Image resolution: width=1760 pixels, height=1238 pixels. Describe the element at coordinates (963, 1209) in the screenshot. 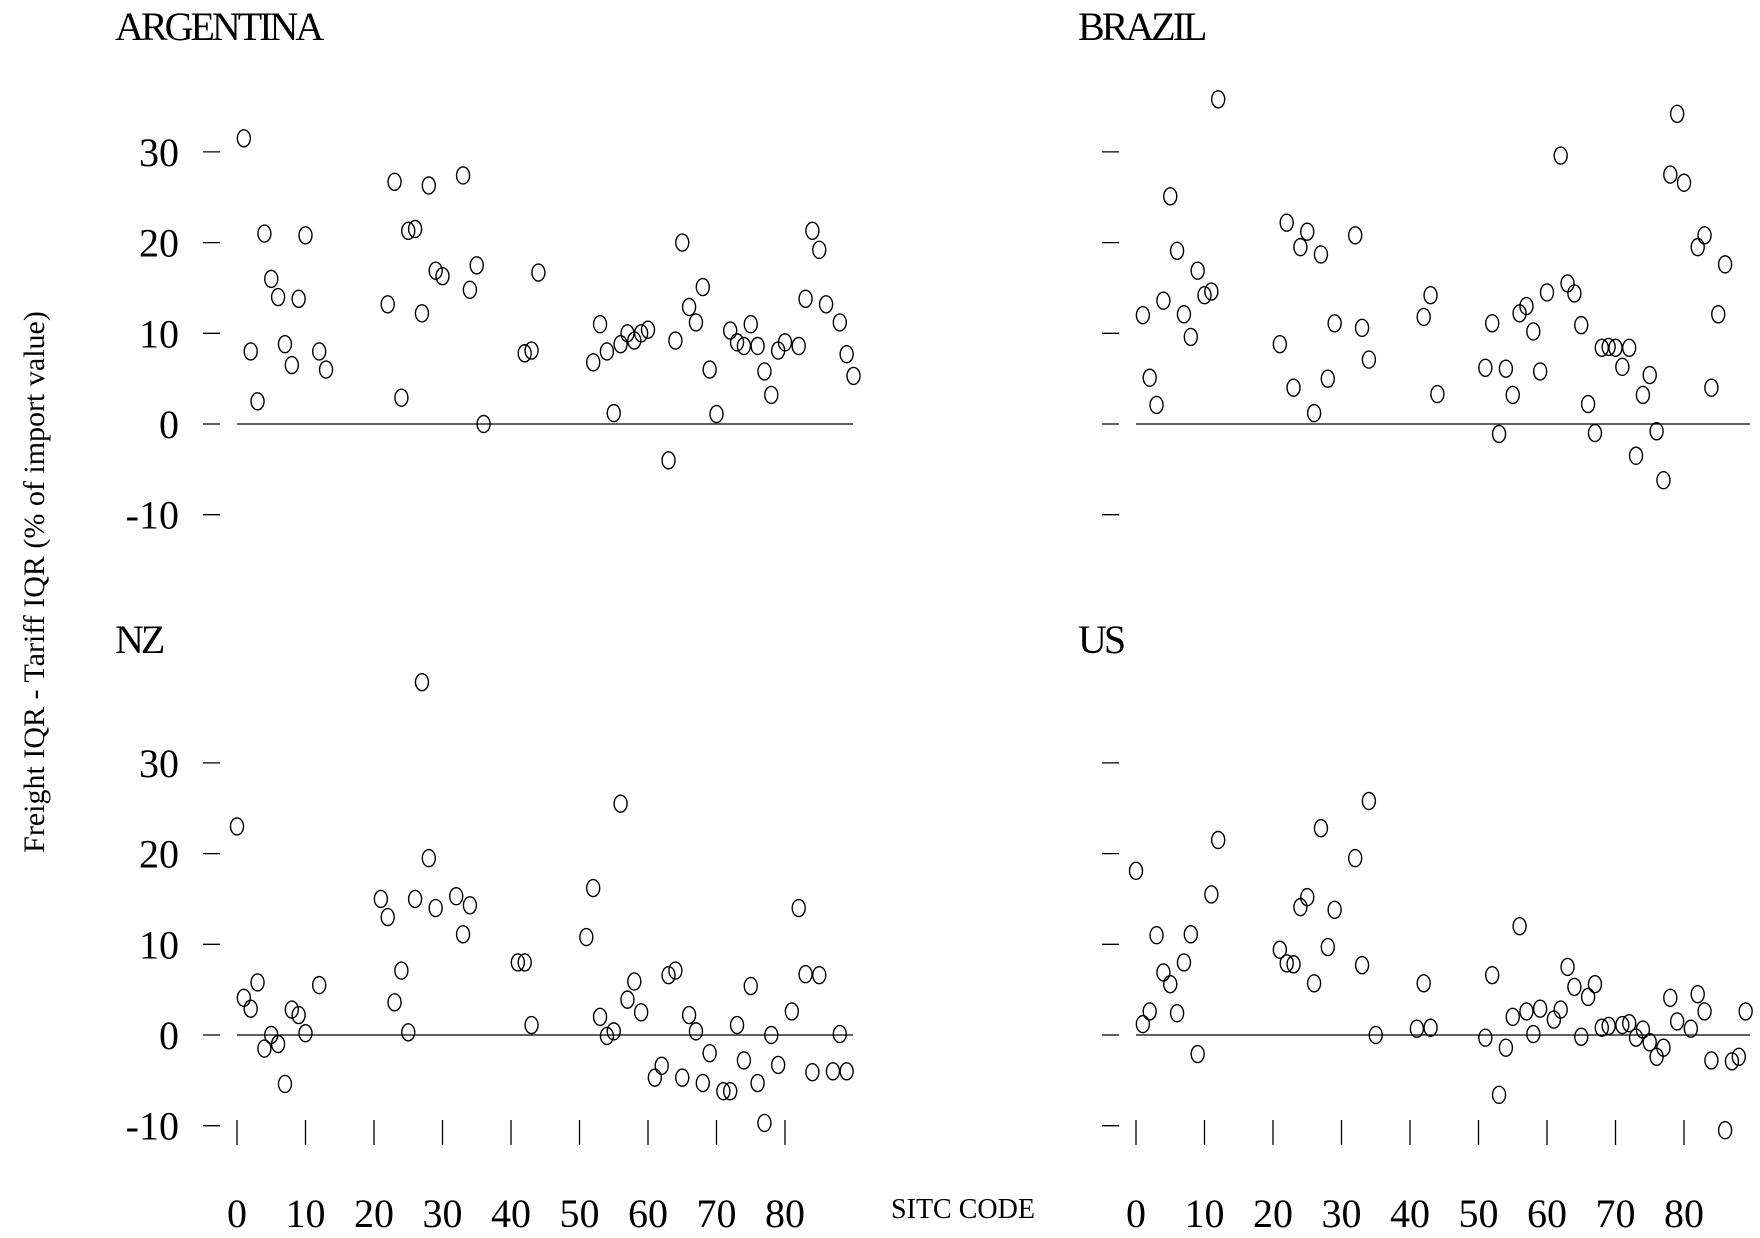

I see `x-axis-label: SITC CODE` at that location.